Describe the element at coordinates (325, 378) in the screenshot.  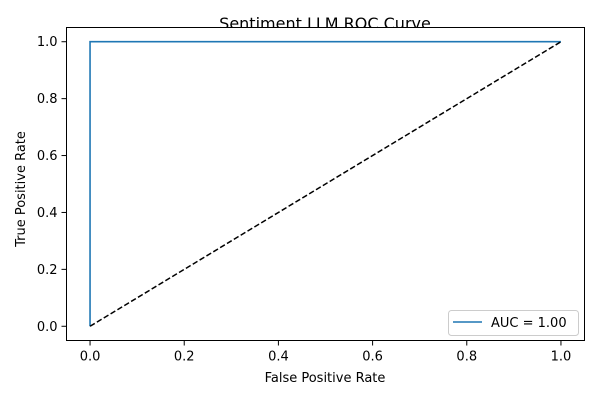
I see `x-axis-label: False Positive Rate` at that location.